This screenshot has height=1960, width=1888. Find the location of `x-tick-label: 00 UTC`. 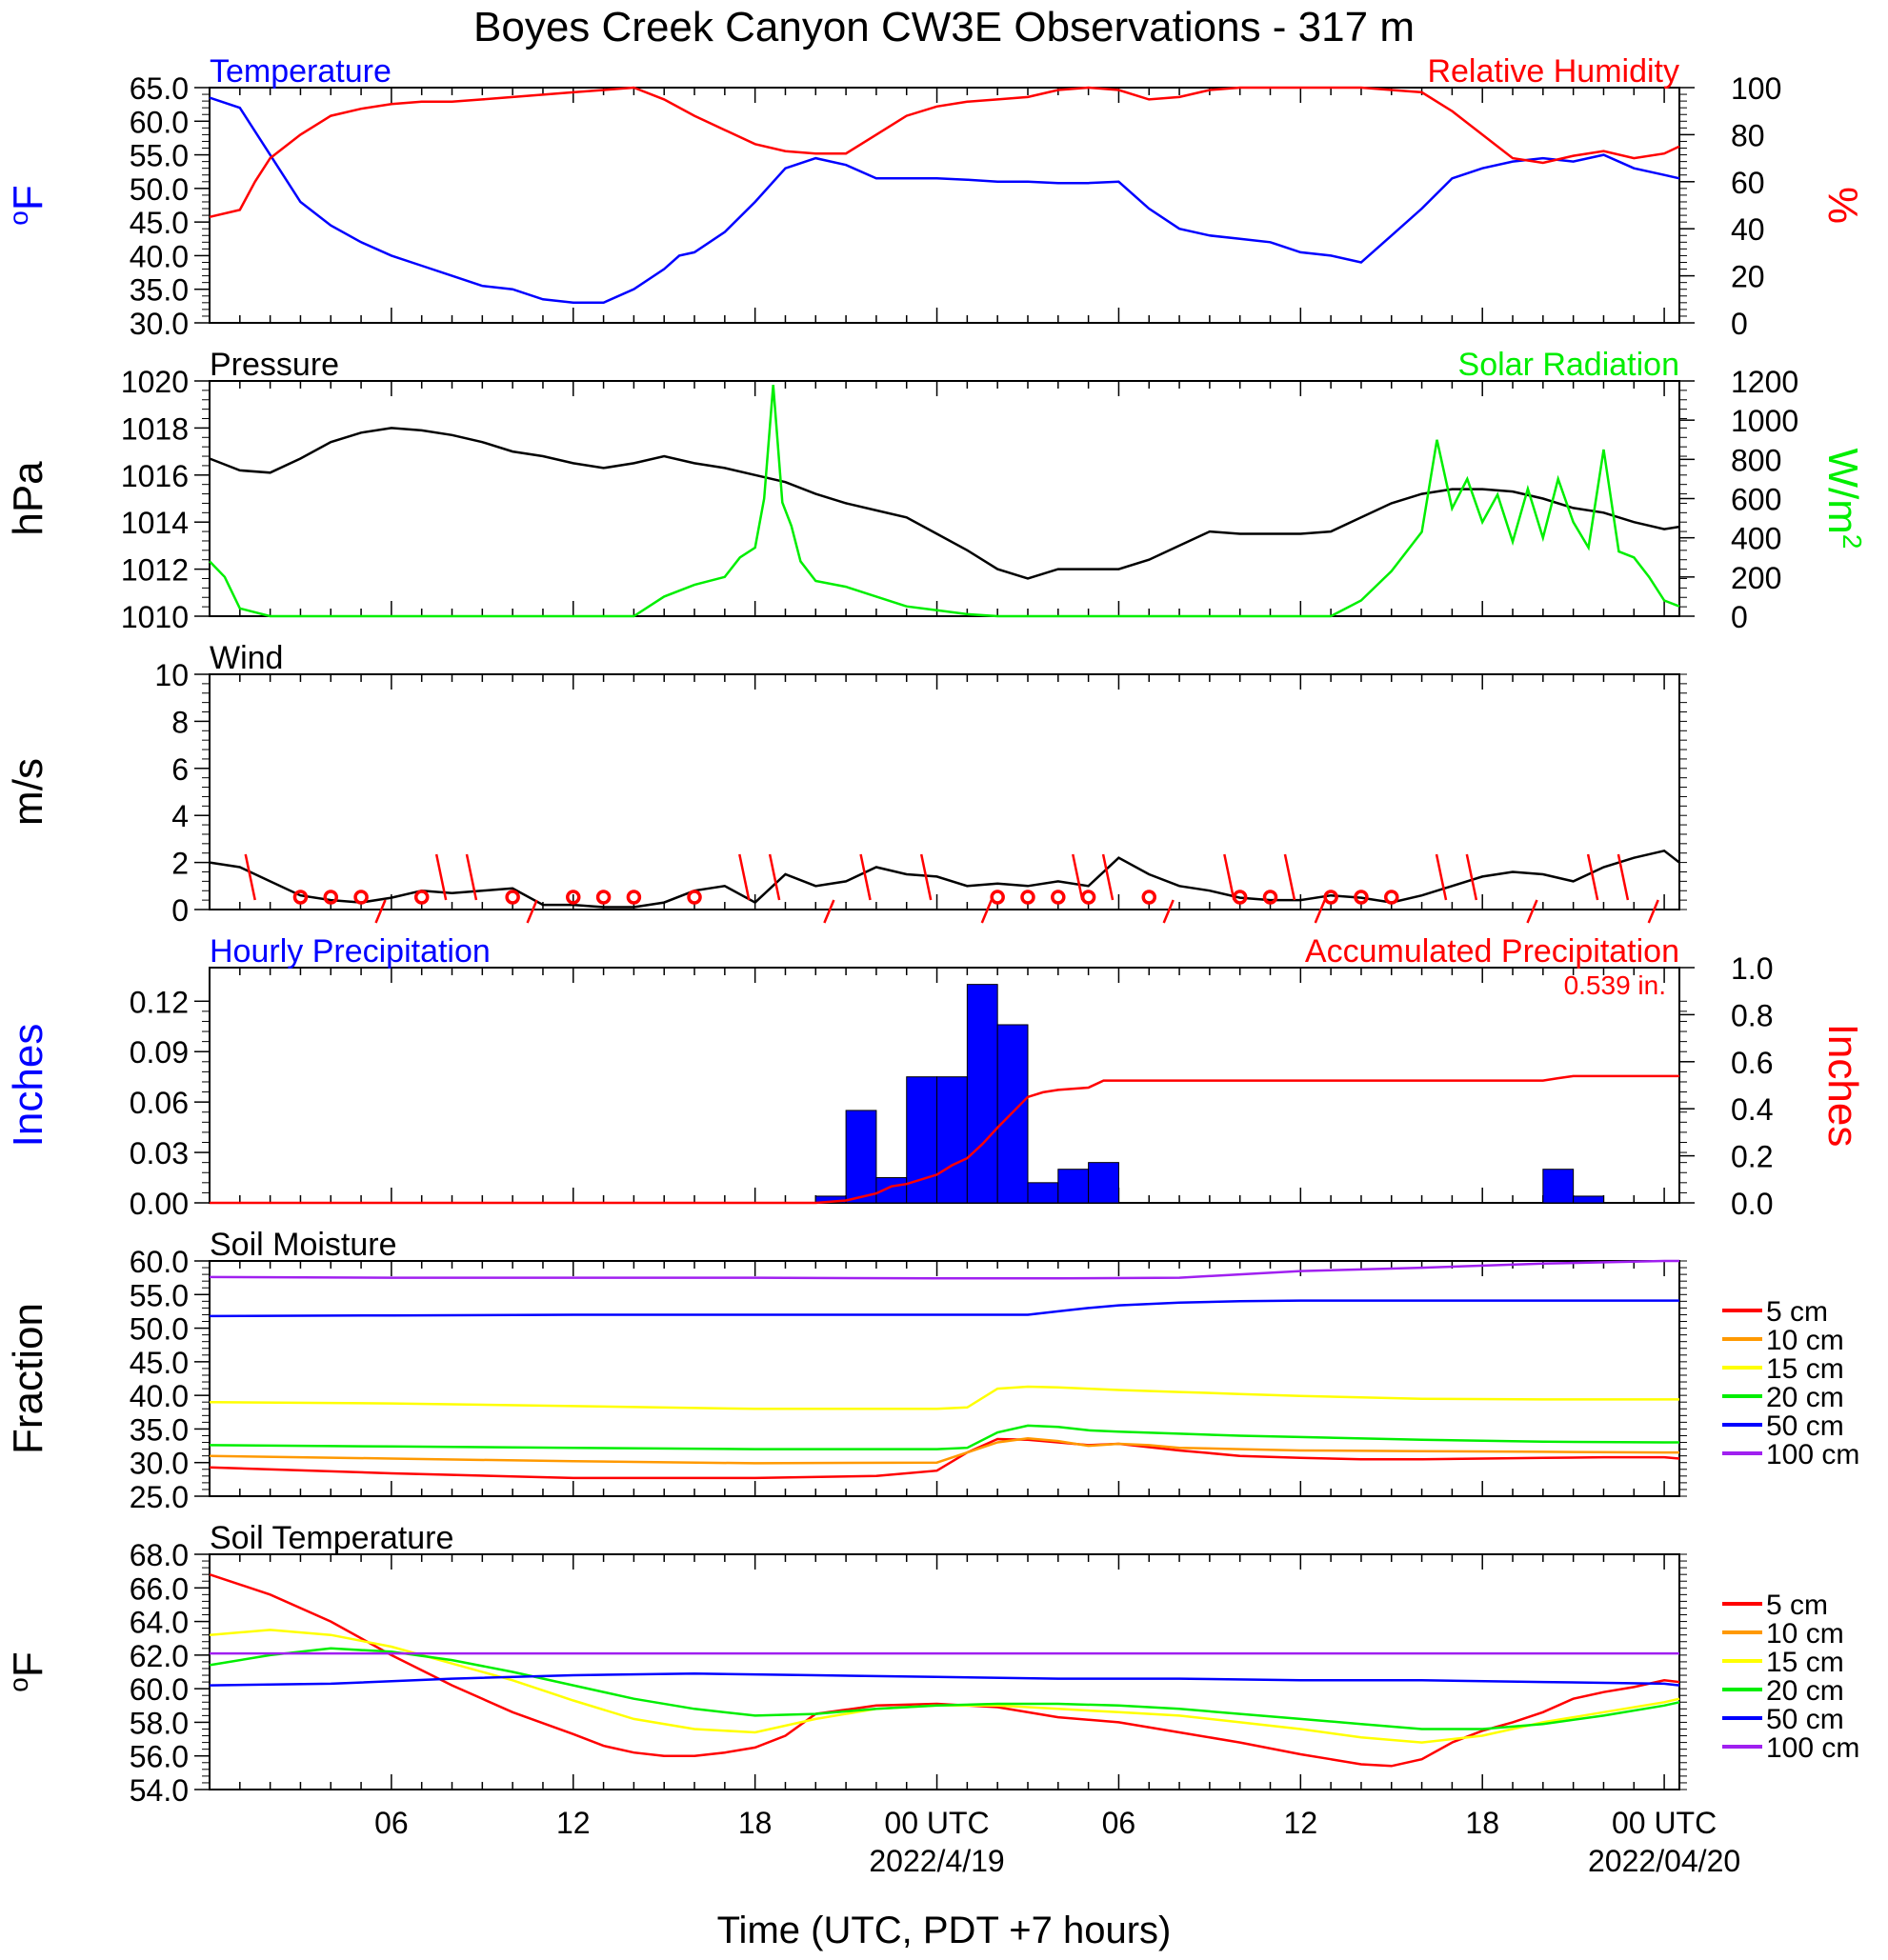

x-tick-label: 00 UTC is located at coordinates (936, 1823).